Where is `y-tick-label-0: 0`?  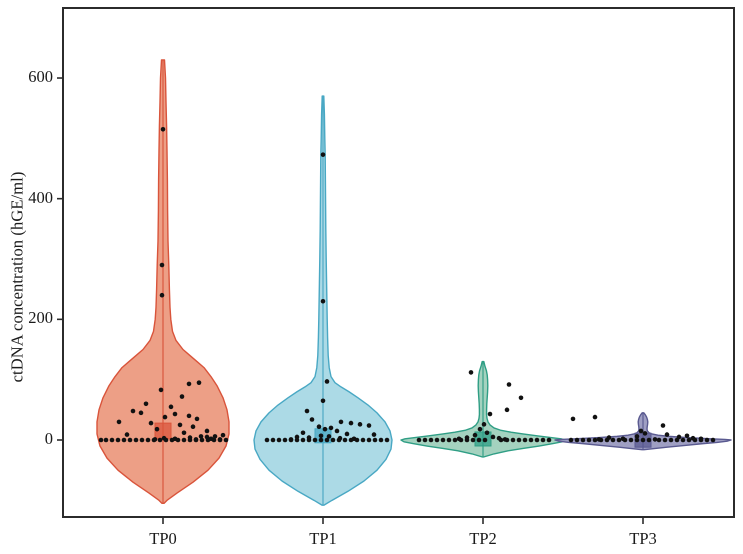 y-tick-label-0: 0 is located at coordinates (48, 438).